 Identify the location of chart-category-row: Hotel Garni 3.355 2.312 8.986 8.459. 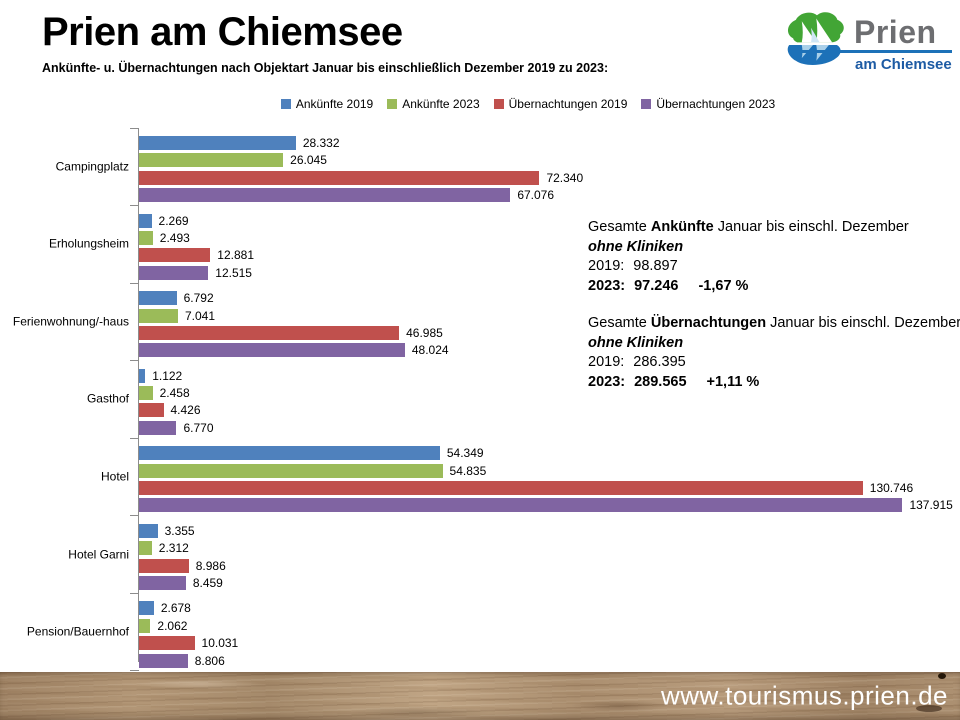
(498, 554).